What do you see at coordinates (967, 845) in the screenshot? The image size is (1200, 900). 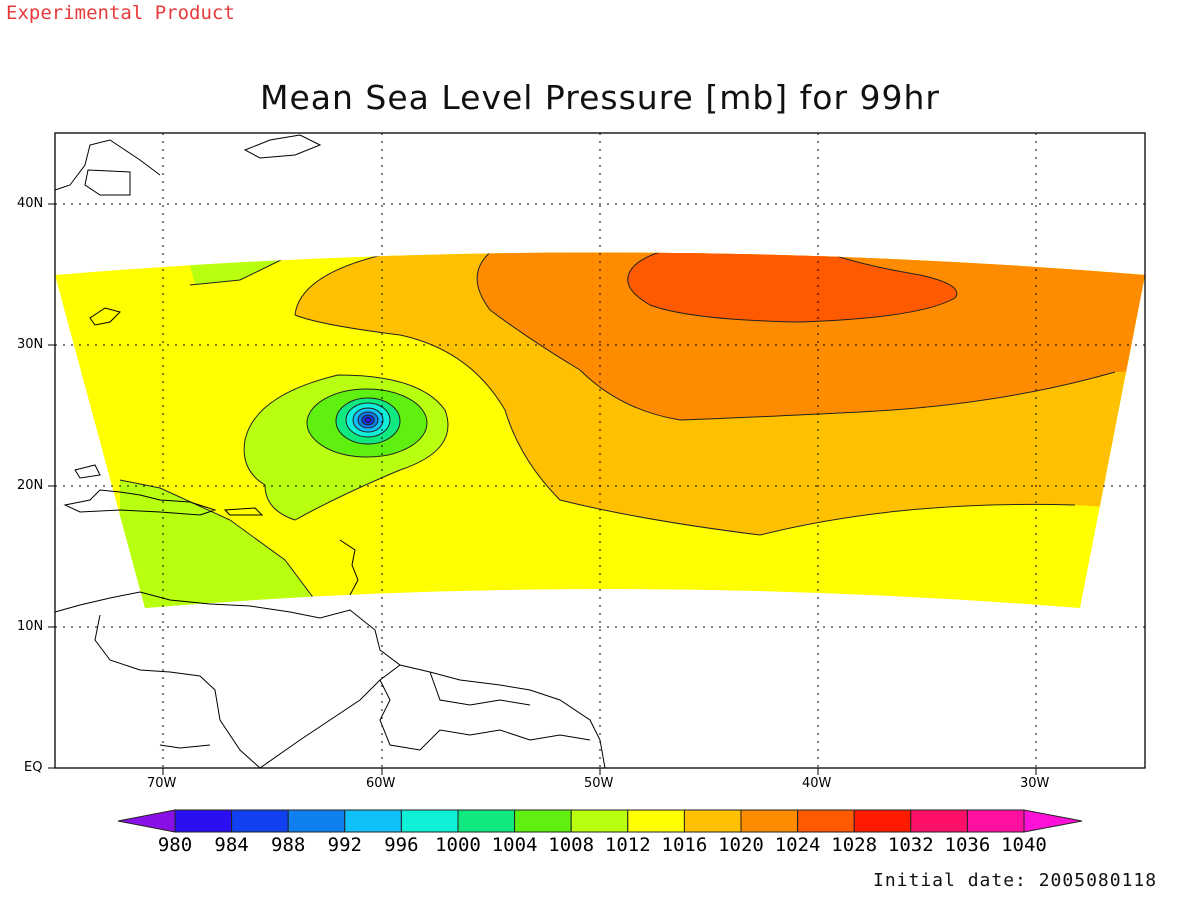 I see `colorbar-label: 1036` at bounding box center [967, 845].